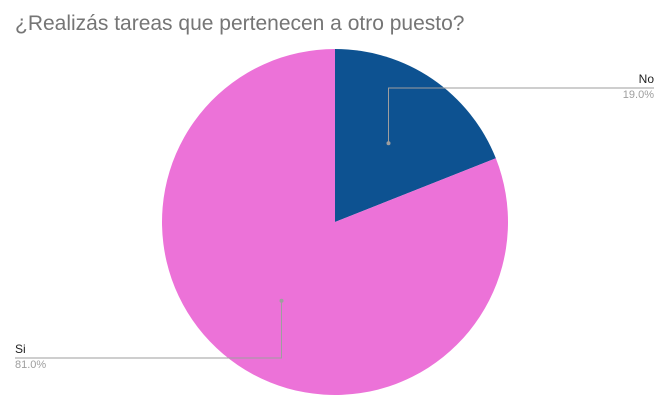  I want to click on leader-dot-si, so click(281, 300).